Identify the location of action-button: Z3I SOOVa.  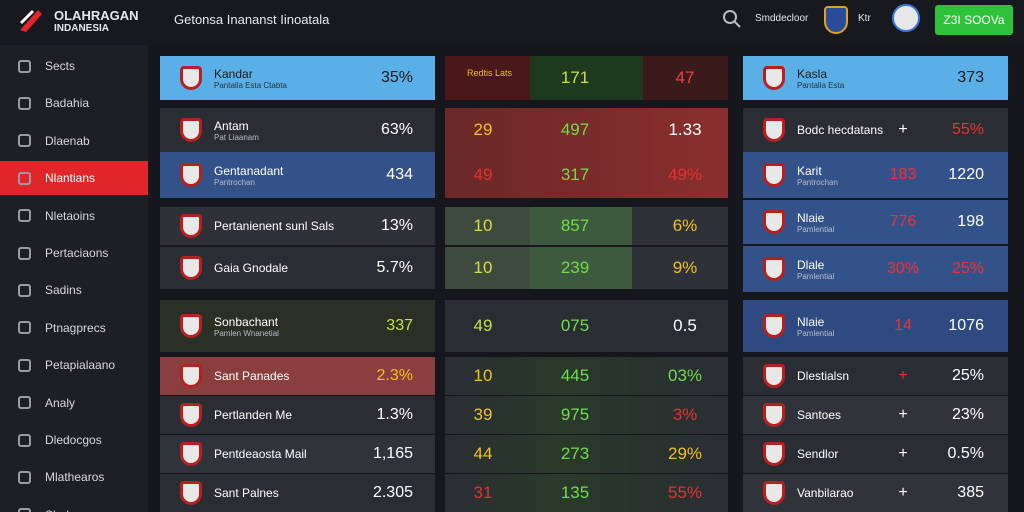
(974, 20).